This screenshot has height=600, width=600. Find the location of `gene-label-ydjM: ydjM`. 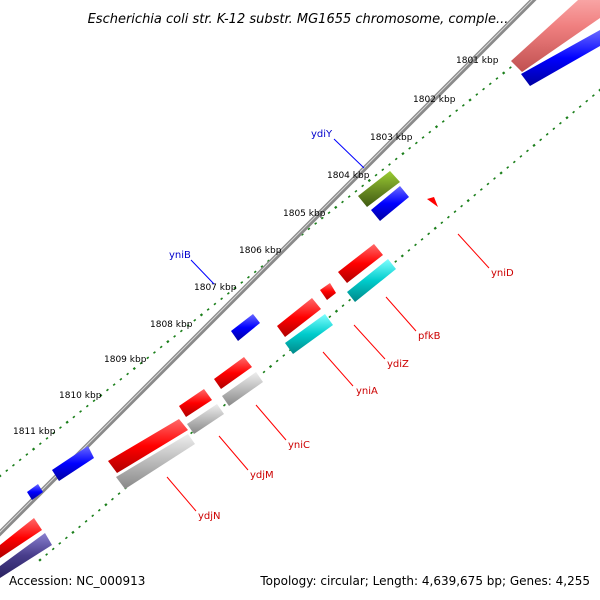

gene-label-ydjM: ydjM is located at coordinates (262, 475).